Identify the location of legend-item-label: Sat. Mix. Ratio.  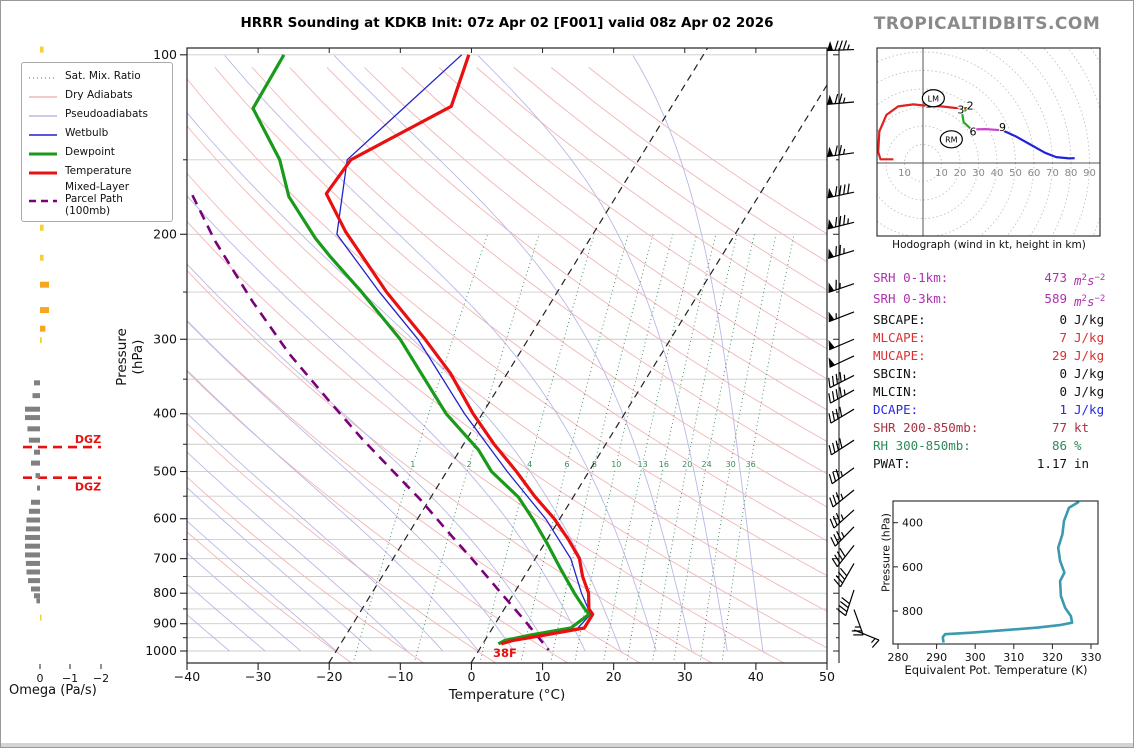
(103, 76).